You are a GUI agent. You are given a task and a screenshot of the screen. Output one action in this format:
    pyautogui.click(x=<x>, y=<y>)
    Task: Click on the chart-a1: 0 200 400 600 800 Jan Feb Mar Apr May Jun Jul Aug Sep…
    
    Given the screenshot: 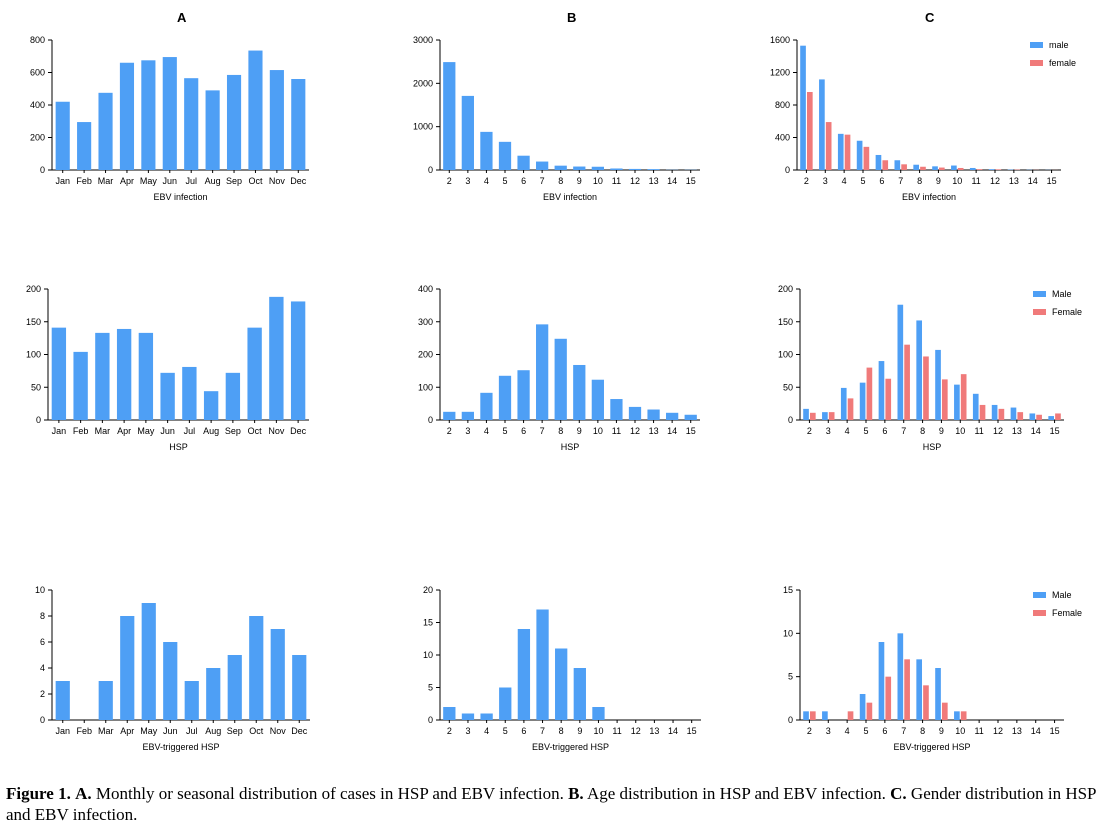 What is the action you would take?
    pyautogui.click(x=169, y=118)
    